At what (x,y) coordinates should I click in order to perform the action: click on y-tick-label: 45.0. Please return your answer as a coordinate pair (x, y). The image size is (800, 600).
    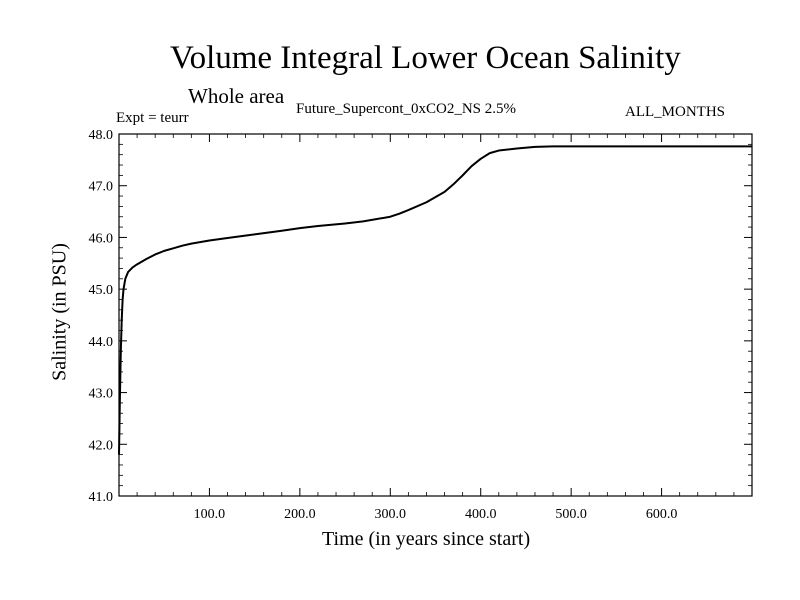
    Looking at the image, I should click on (101, 290).